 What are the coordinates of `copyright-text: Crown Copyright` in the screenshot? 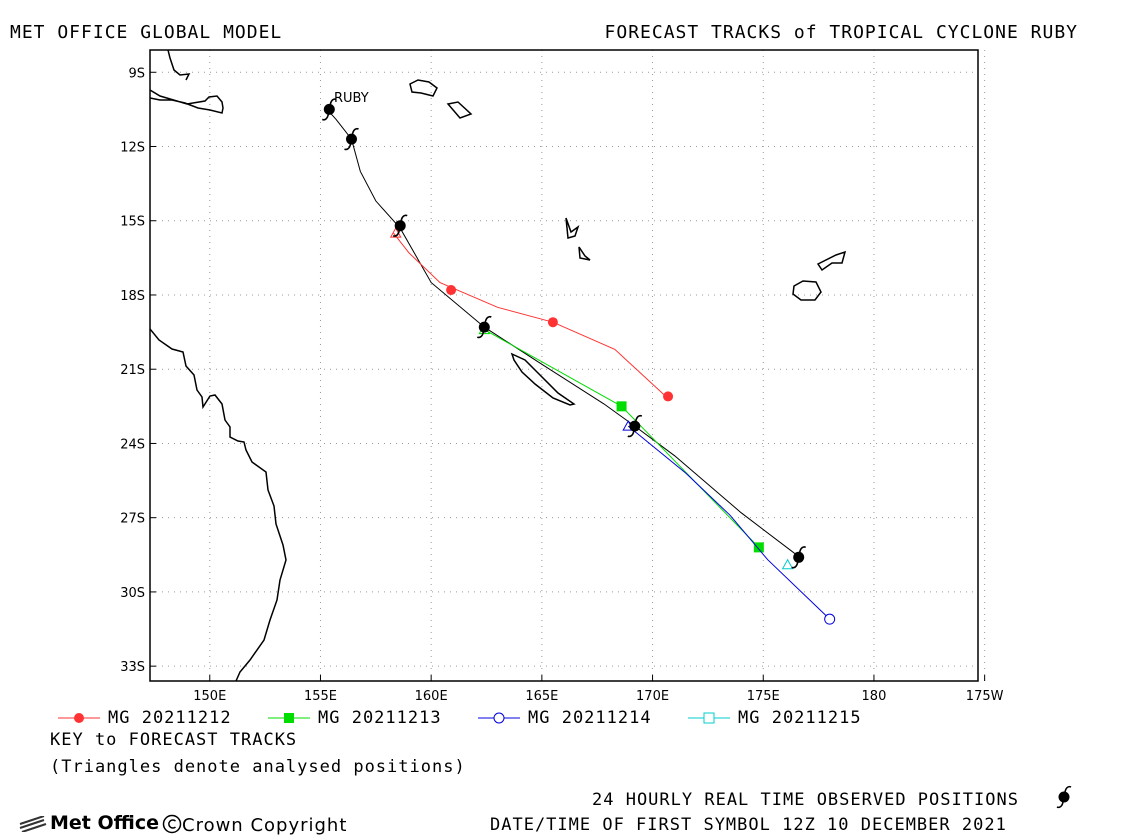 It's located at (265, 825).